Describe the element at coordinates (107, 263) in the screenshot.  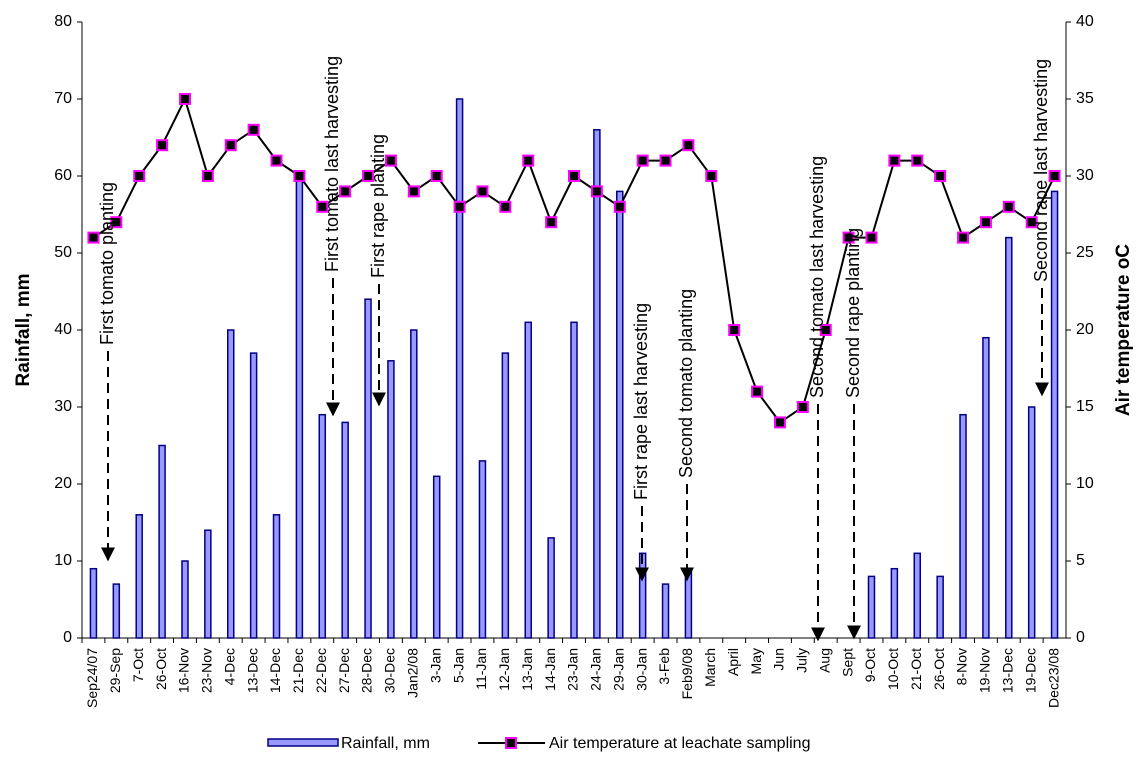
I see `annotation: First tomato planting` at that location.